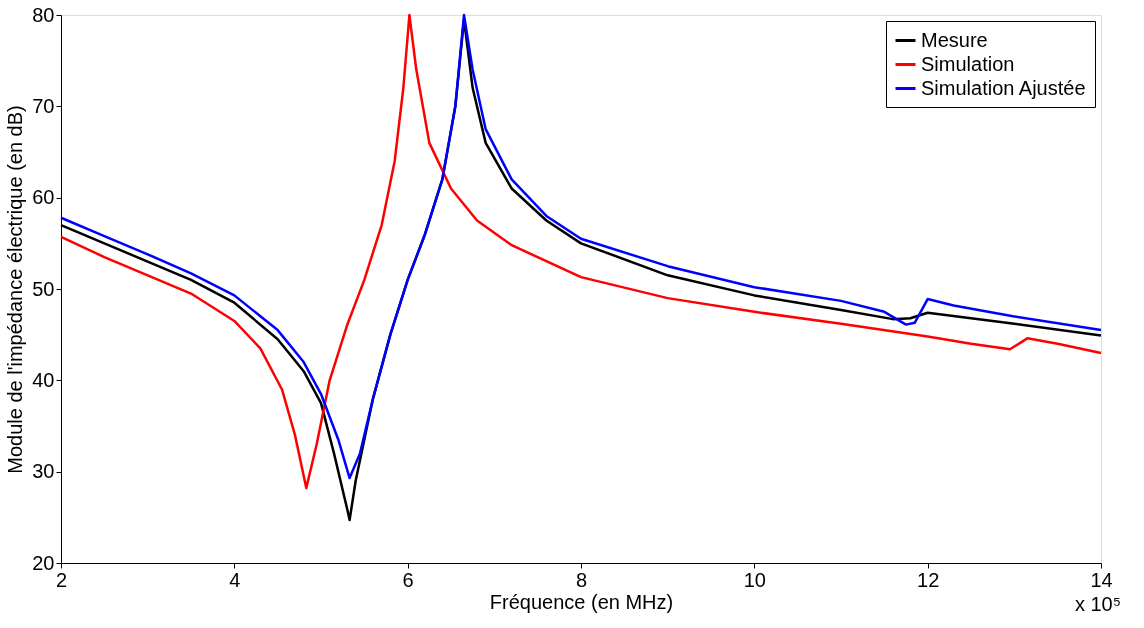 The image size is (1144, 628). What do you see at coordinates (928, 579) in the screenshot?
I see `x-tick-label: 12` at bounding box center [928, 579].